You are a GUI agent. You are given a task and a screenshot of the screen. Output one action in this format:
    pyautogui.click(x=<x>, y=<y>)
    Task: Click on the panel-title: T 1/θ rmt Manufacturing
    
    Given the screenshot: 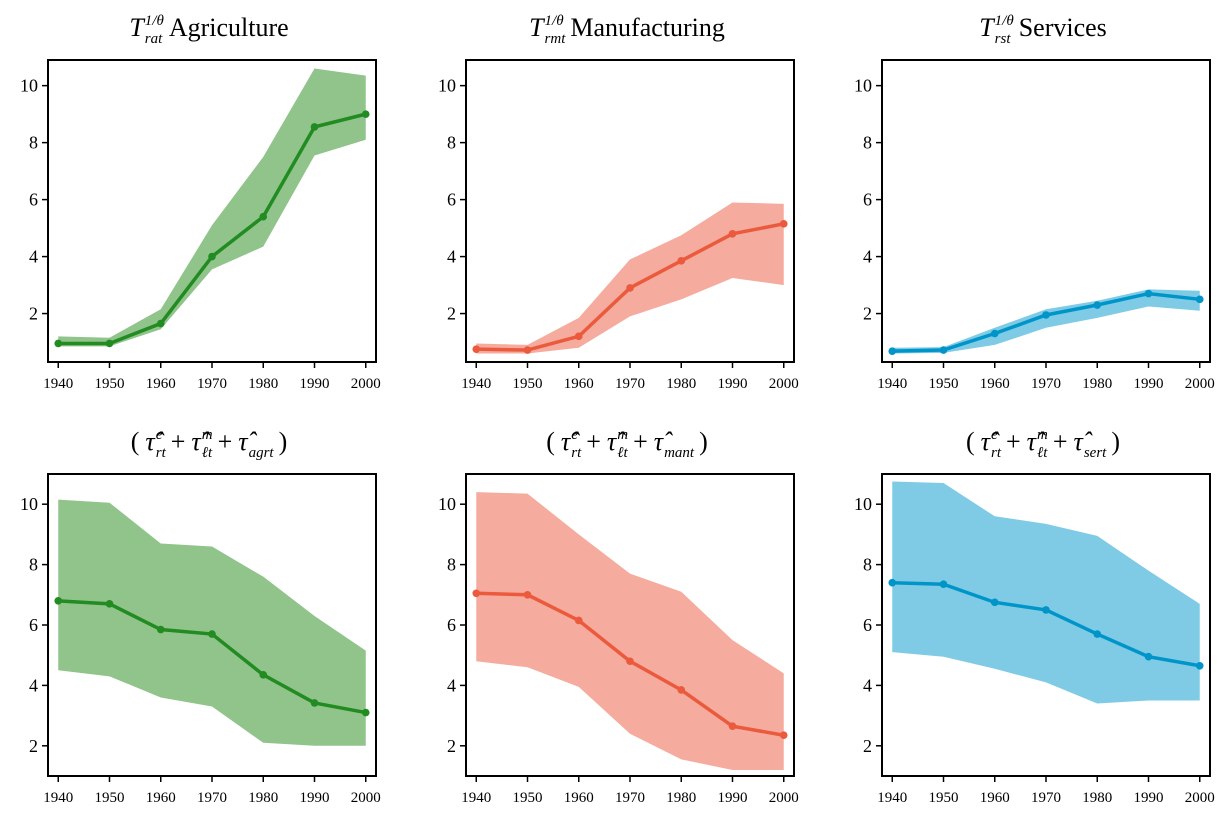 What is the action you would take?
    pyautogui.click(x=627, y=30)
    